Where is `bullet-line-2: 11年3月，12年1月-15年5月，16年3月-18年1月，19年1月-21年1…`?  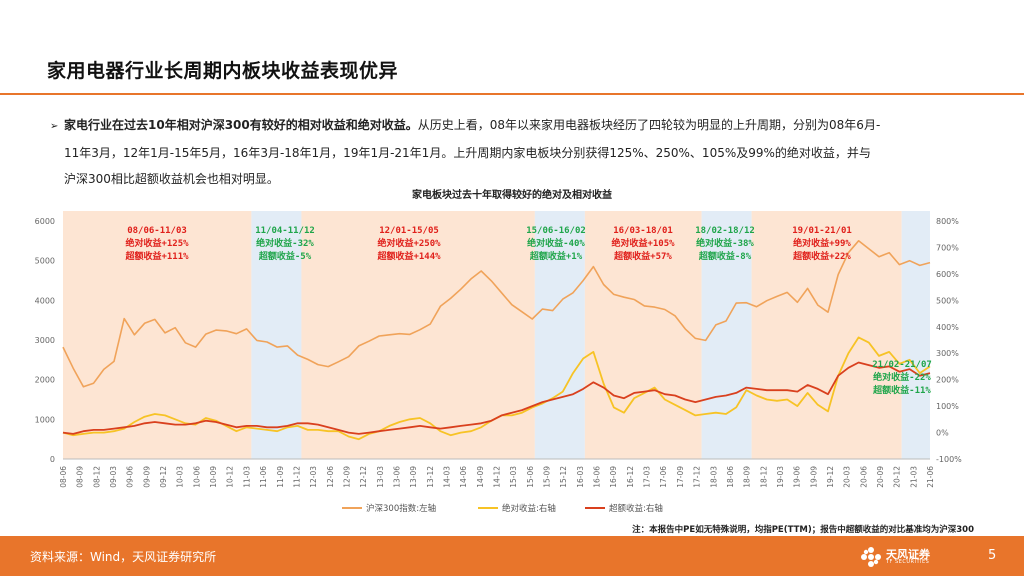
bullet-line-2: 11年3月，12年1月-15年5月，16年3月-18年1月，19年1月-21年1… is located at coordinates (467, 153).